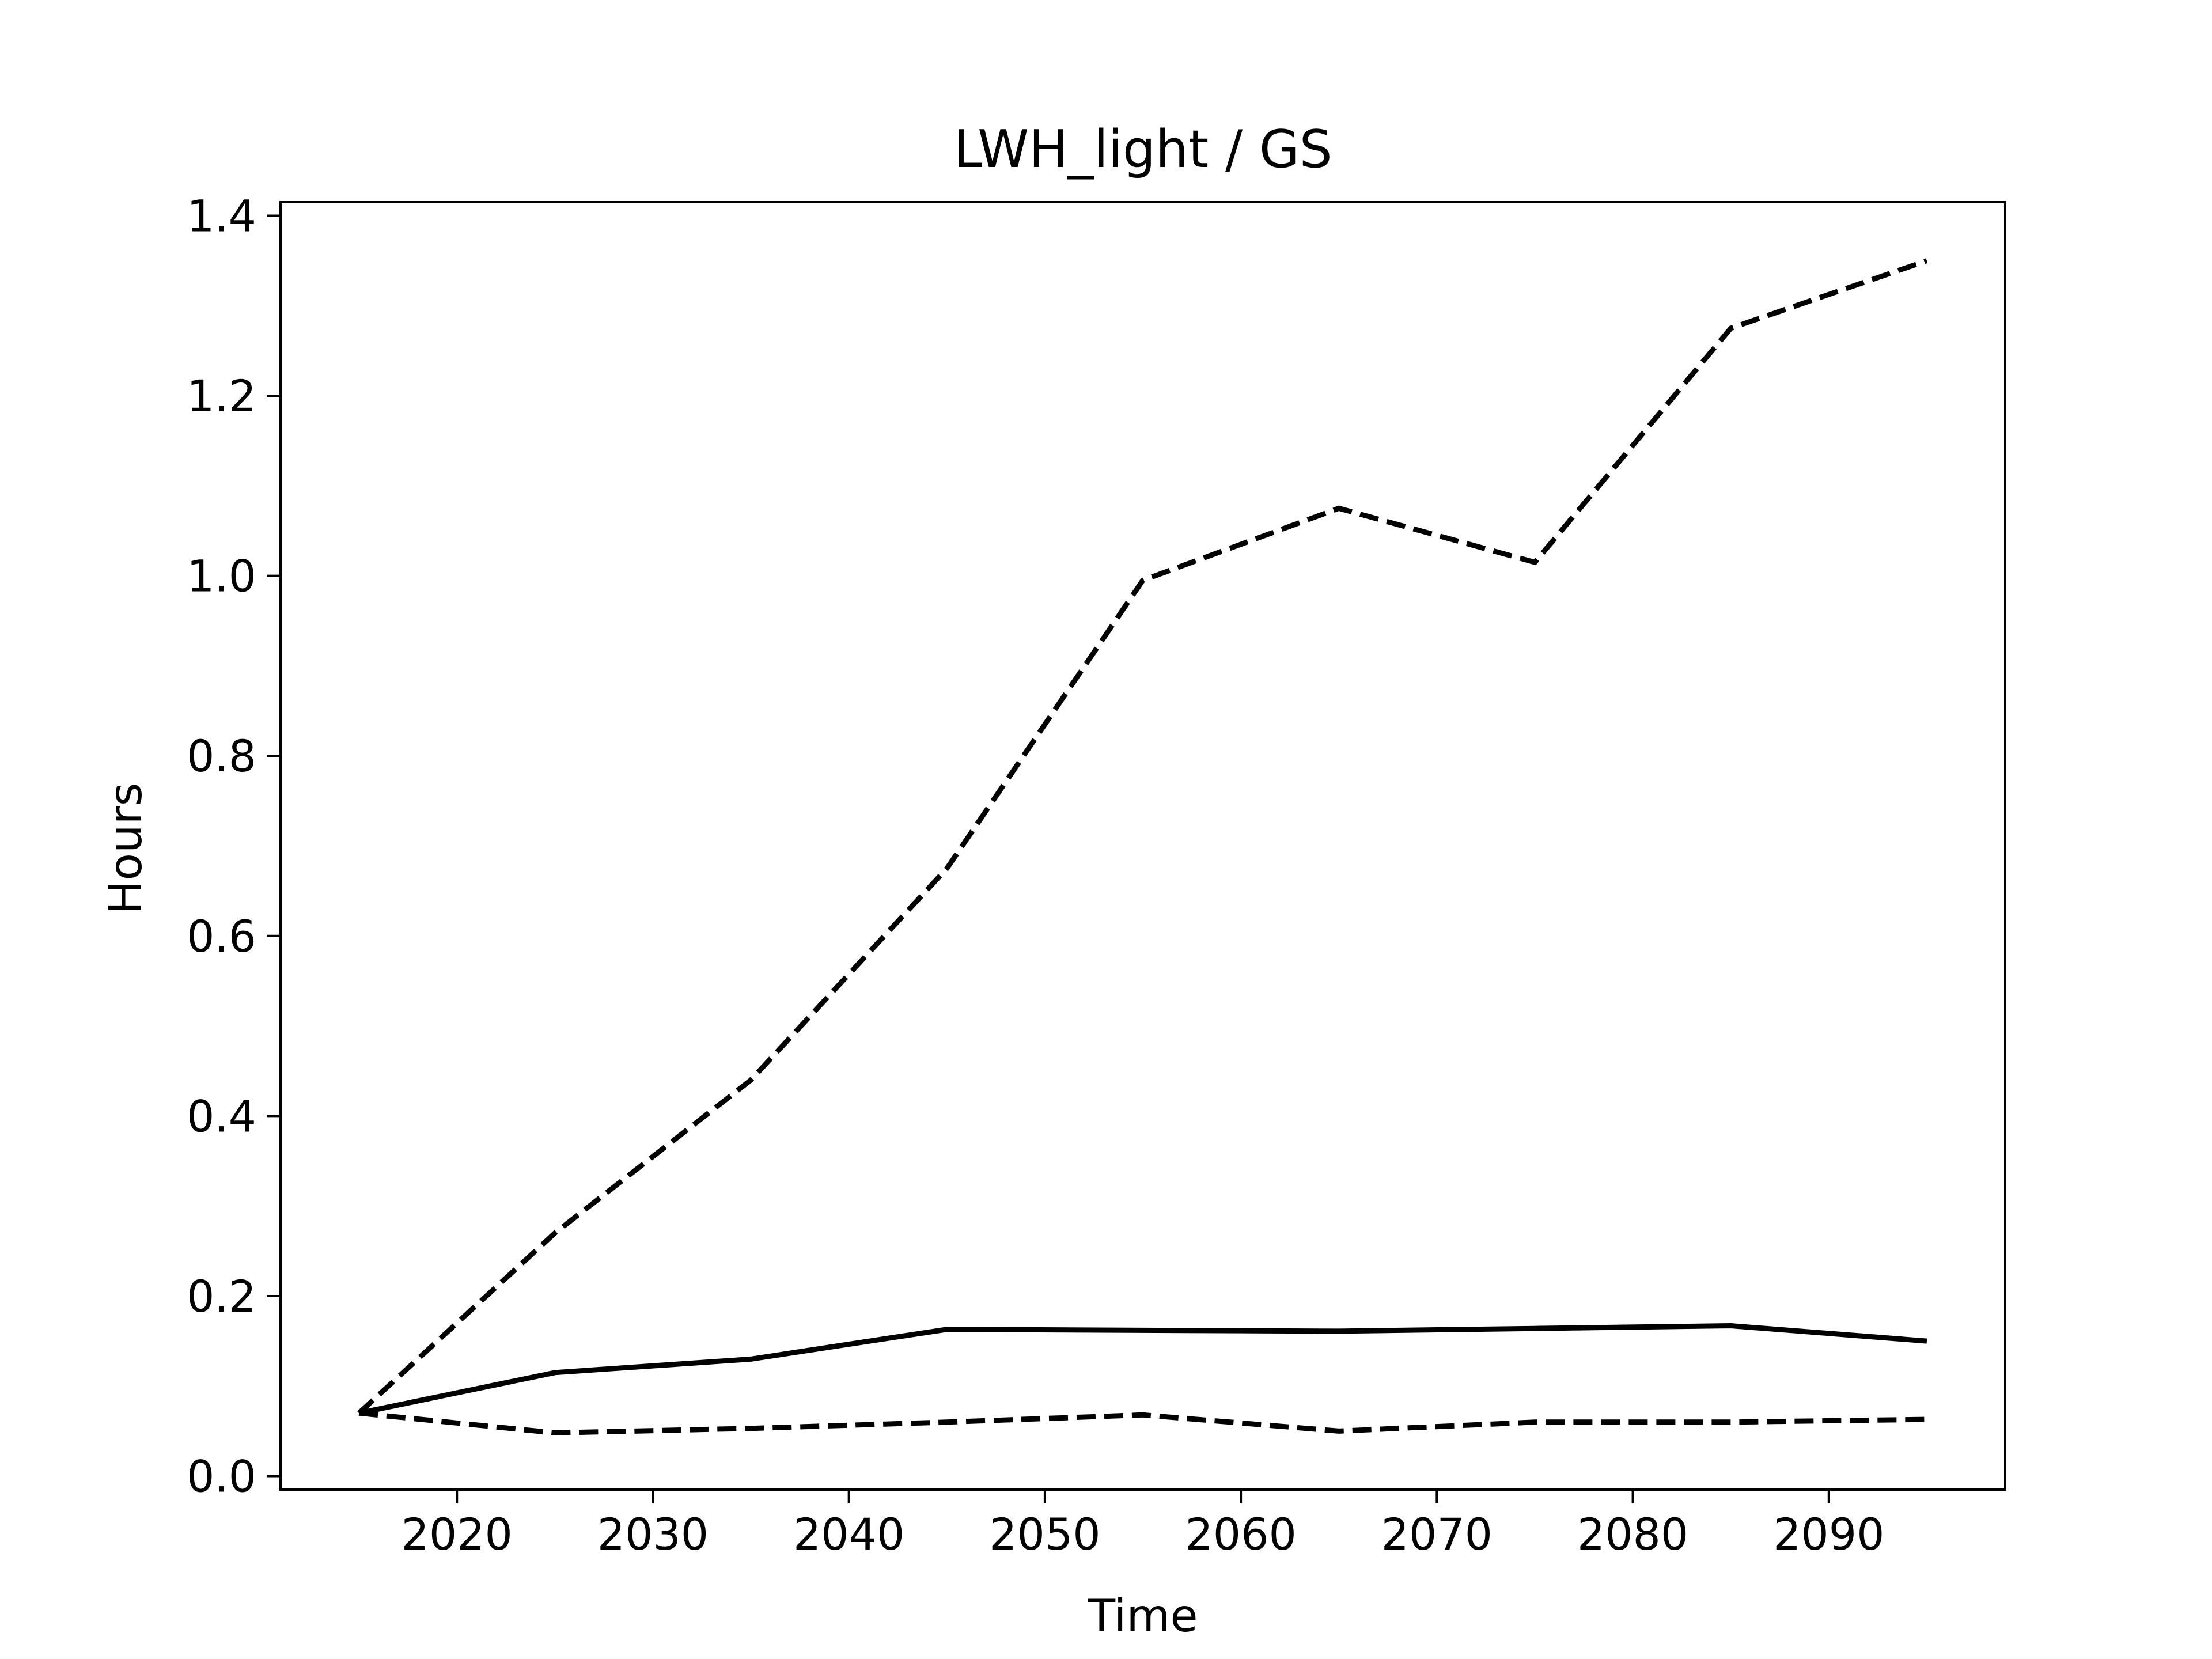 This screenshot has height=1659, width=2212. Describe the element at coordinates (456, 1534) in the screenshot. I see `x-tick-label: 2020` at that location.